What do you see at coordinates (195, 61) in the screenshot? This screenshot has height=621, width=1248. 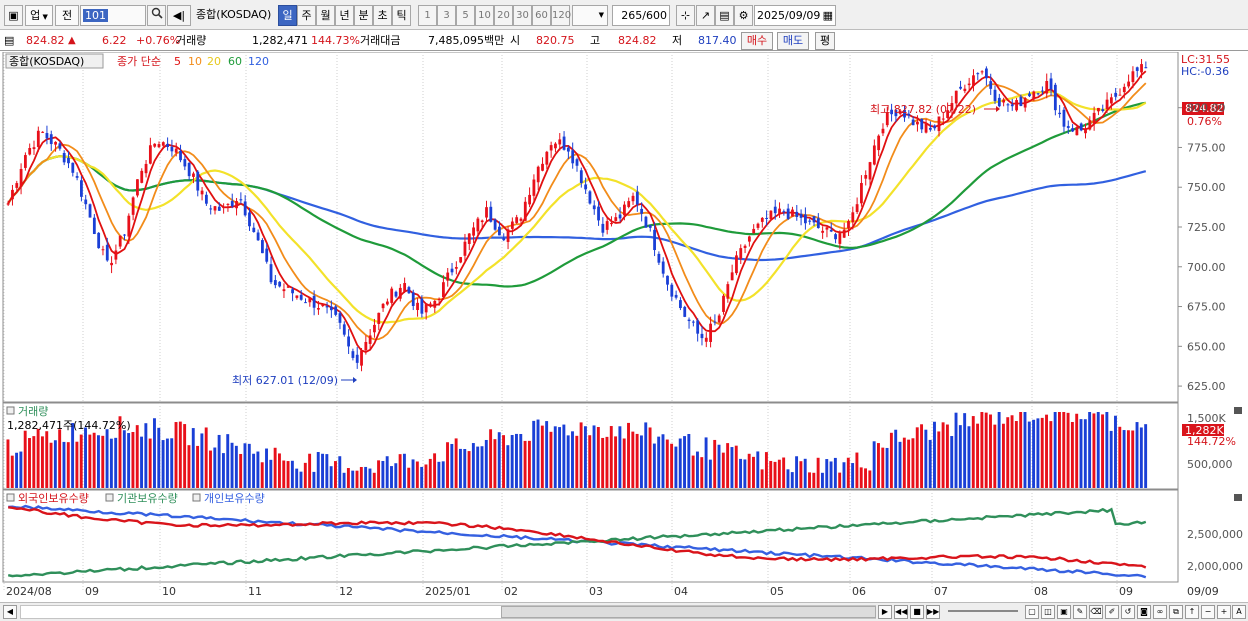 I see `ma10-label: 10` at bounding box center [195, 61].